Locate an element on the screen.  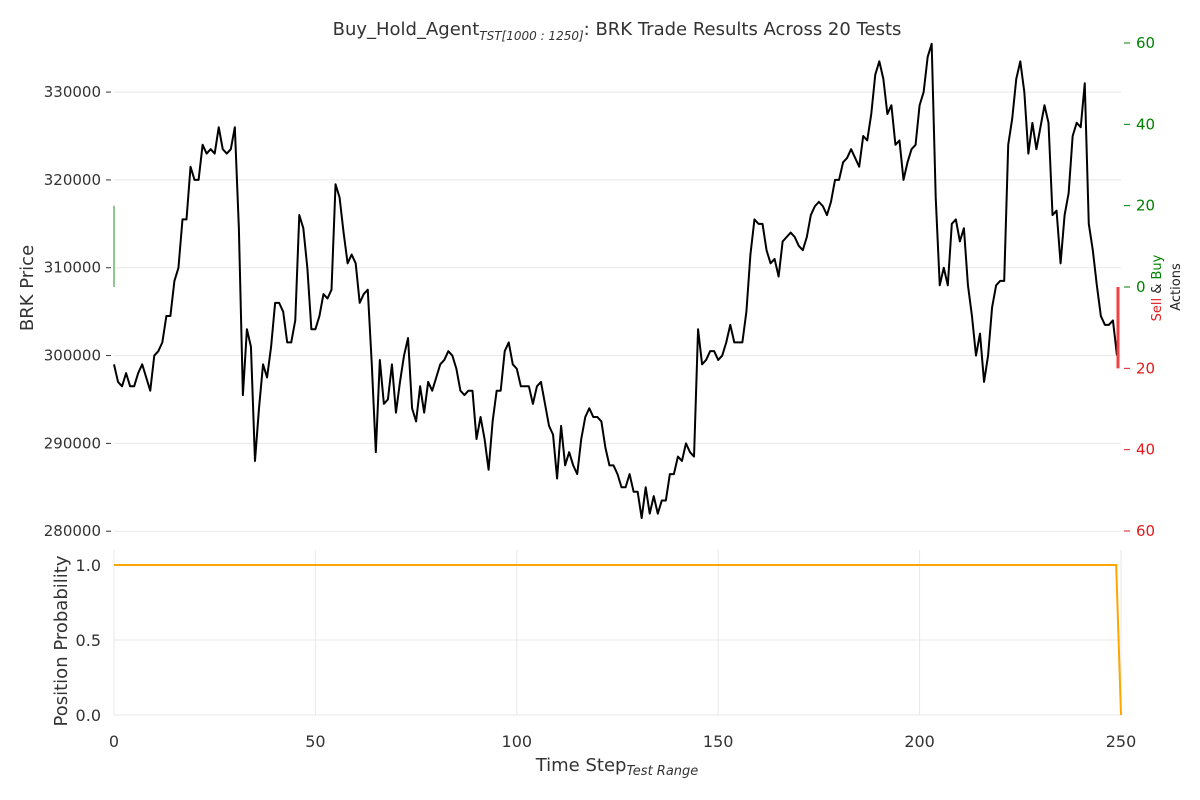
price-y-ticks: 280000 290000 300000 310000 320000 330000 is located at coordinates (77, 311).